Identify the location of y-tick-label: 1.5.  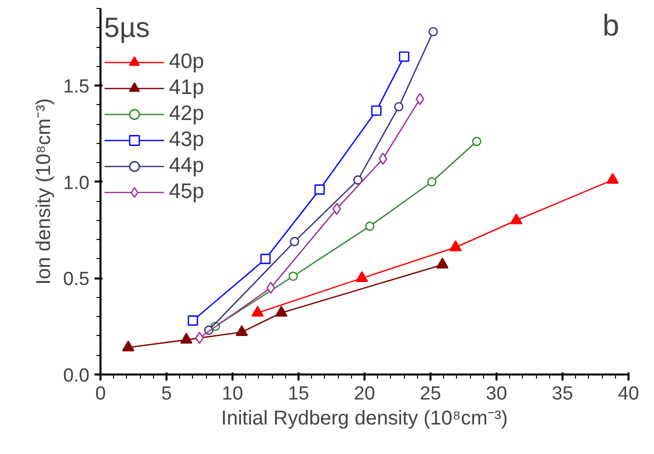
(76, 87).